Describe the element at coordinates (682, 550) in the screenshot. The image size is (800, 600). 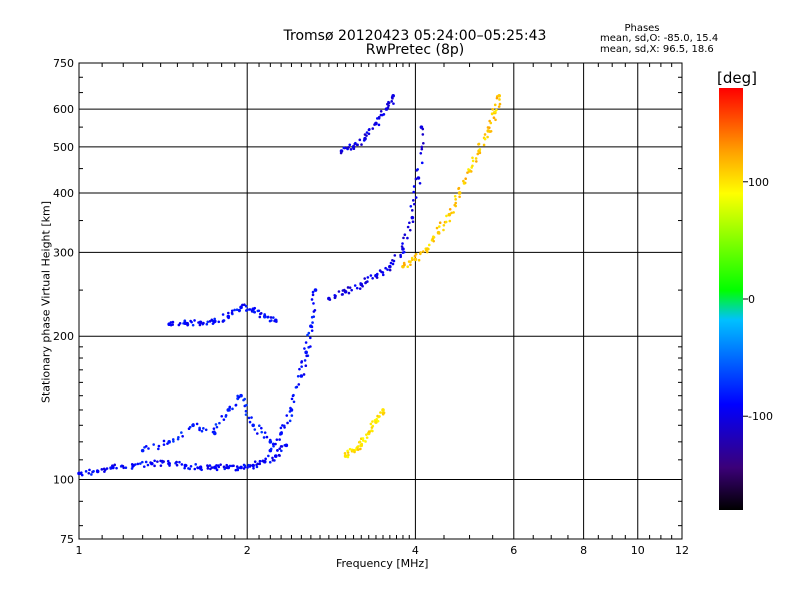
I see `x-tick-label: 12` at that location.